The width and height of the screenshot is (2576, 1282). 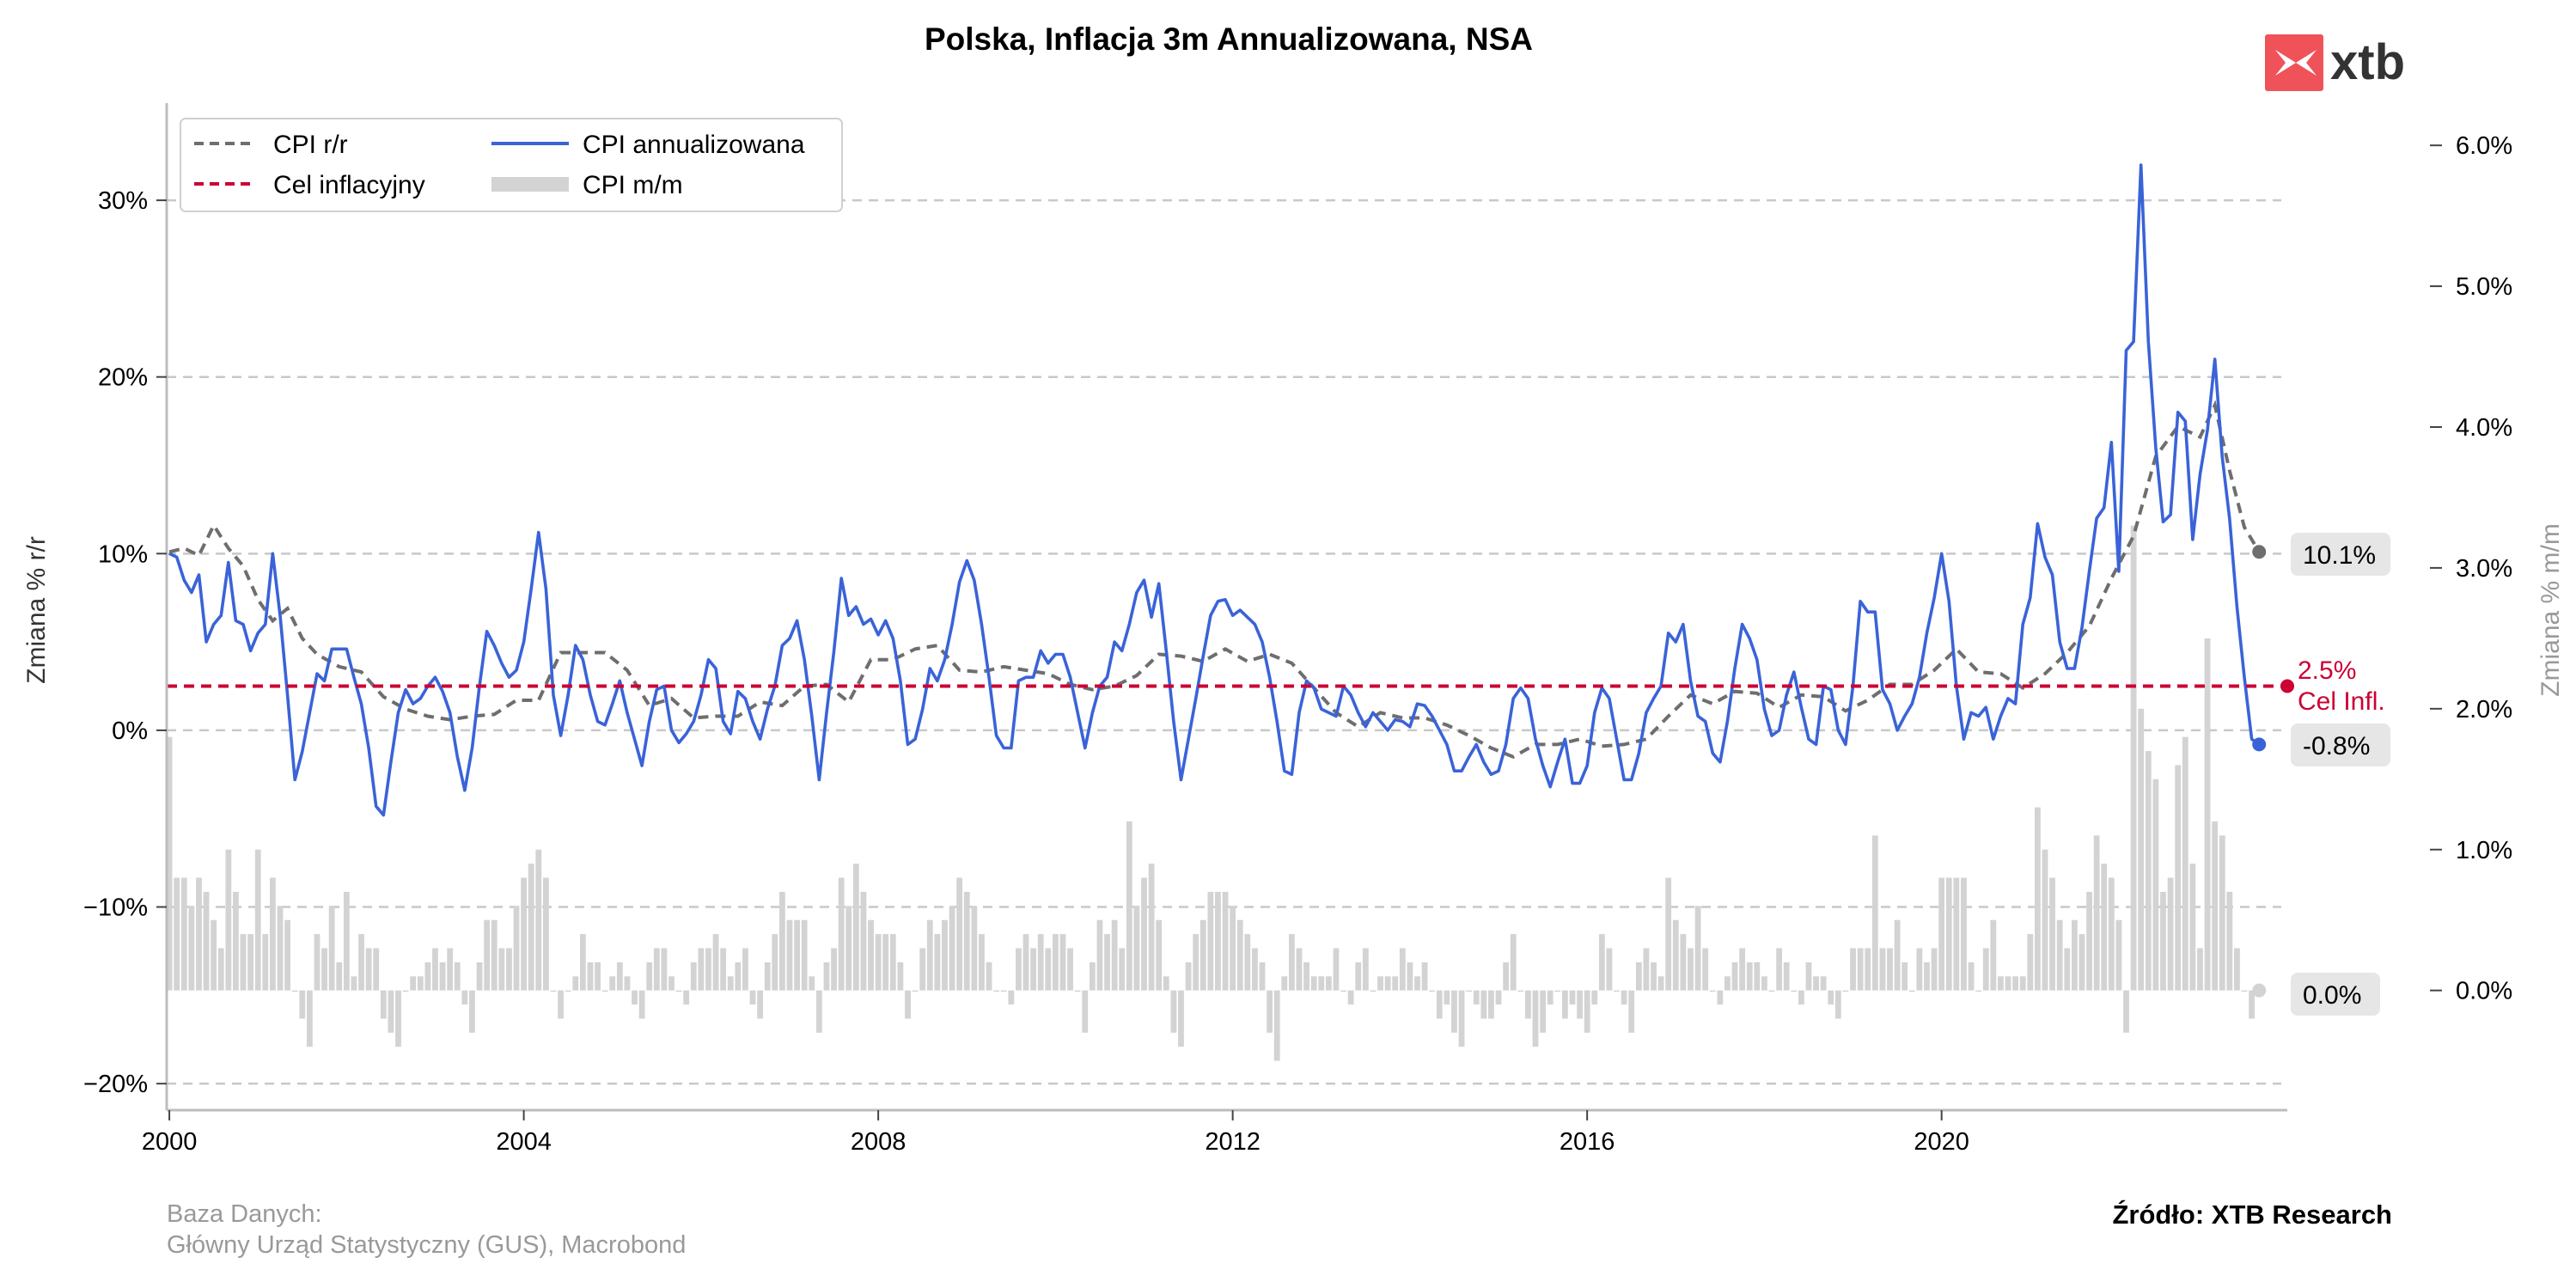 What do you see at coordinates (123, 554) in the screenshot?
I see `y-left-tick-label: 10%` at bounding box center [123, 554].